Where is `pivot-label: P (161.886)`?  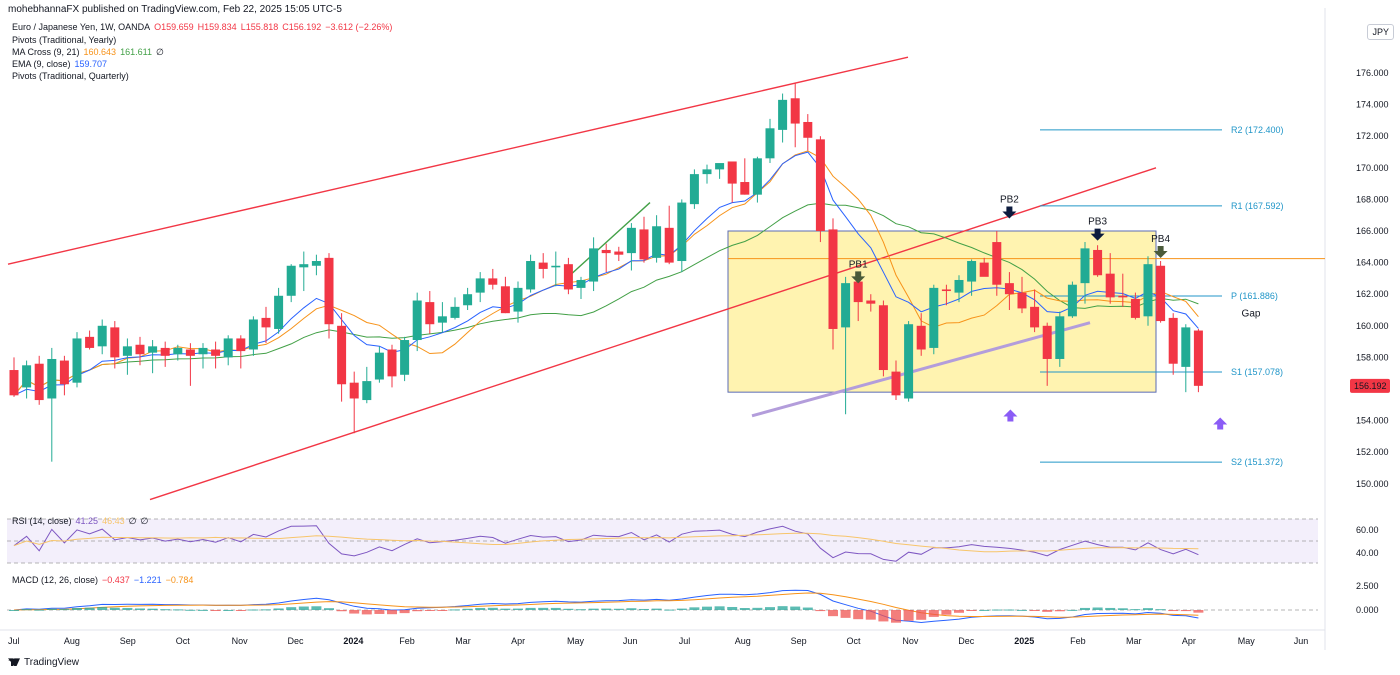
pivot-label: P (161.886) is located at coordinates (1254, 296).